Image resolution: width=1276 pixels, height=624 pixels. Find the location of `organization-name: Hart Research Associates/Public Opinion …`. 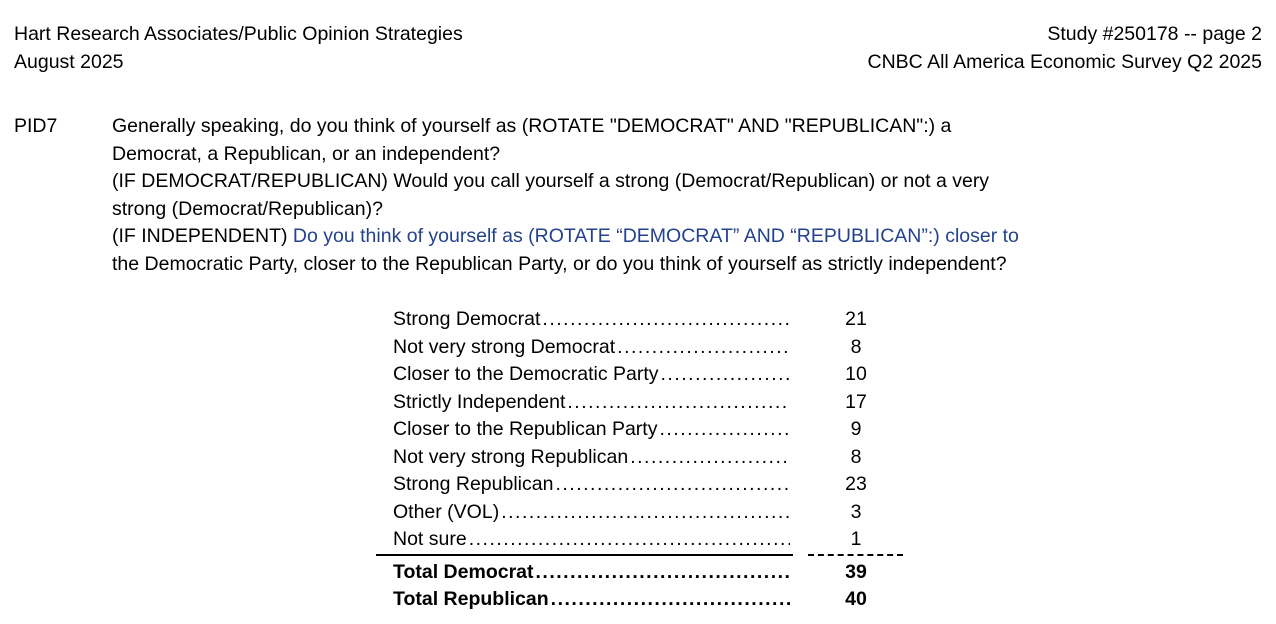

organization-name: Hart Research Associates/Public Opinion … is located at coordinates (238, 34).